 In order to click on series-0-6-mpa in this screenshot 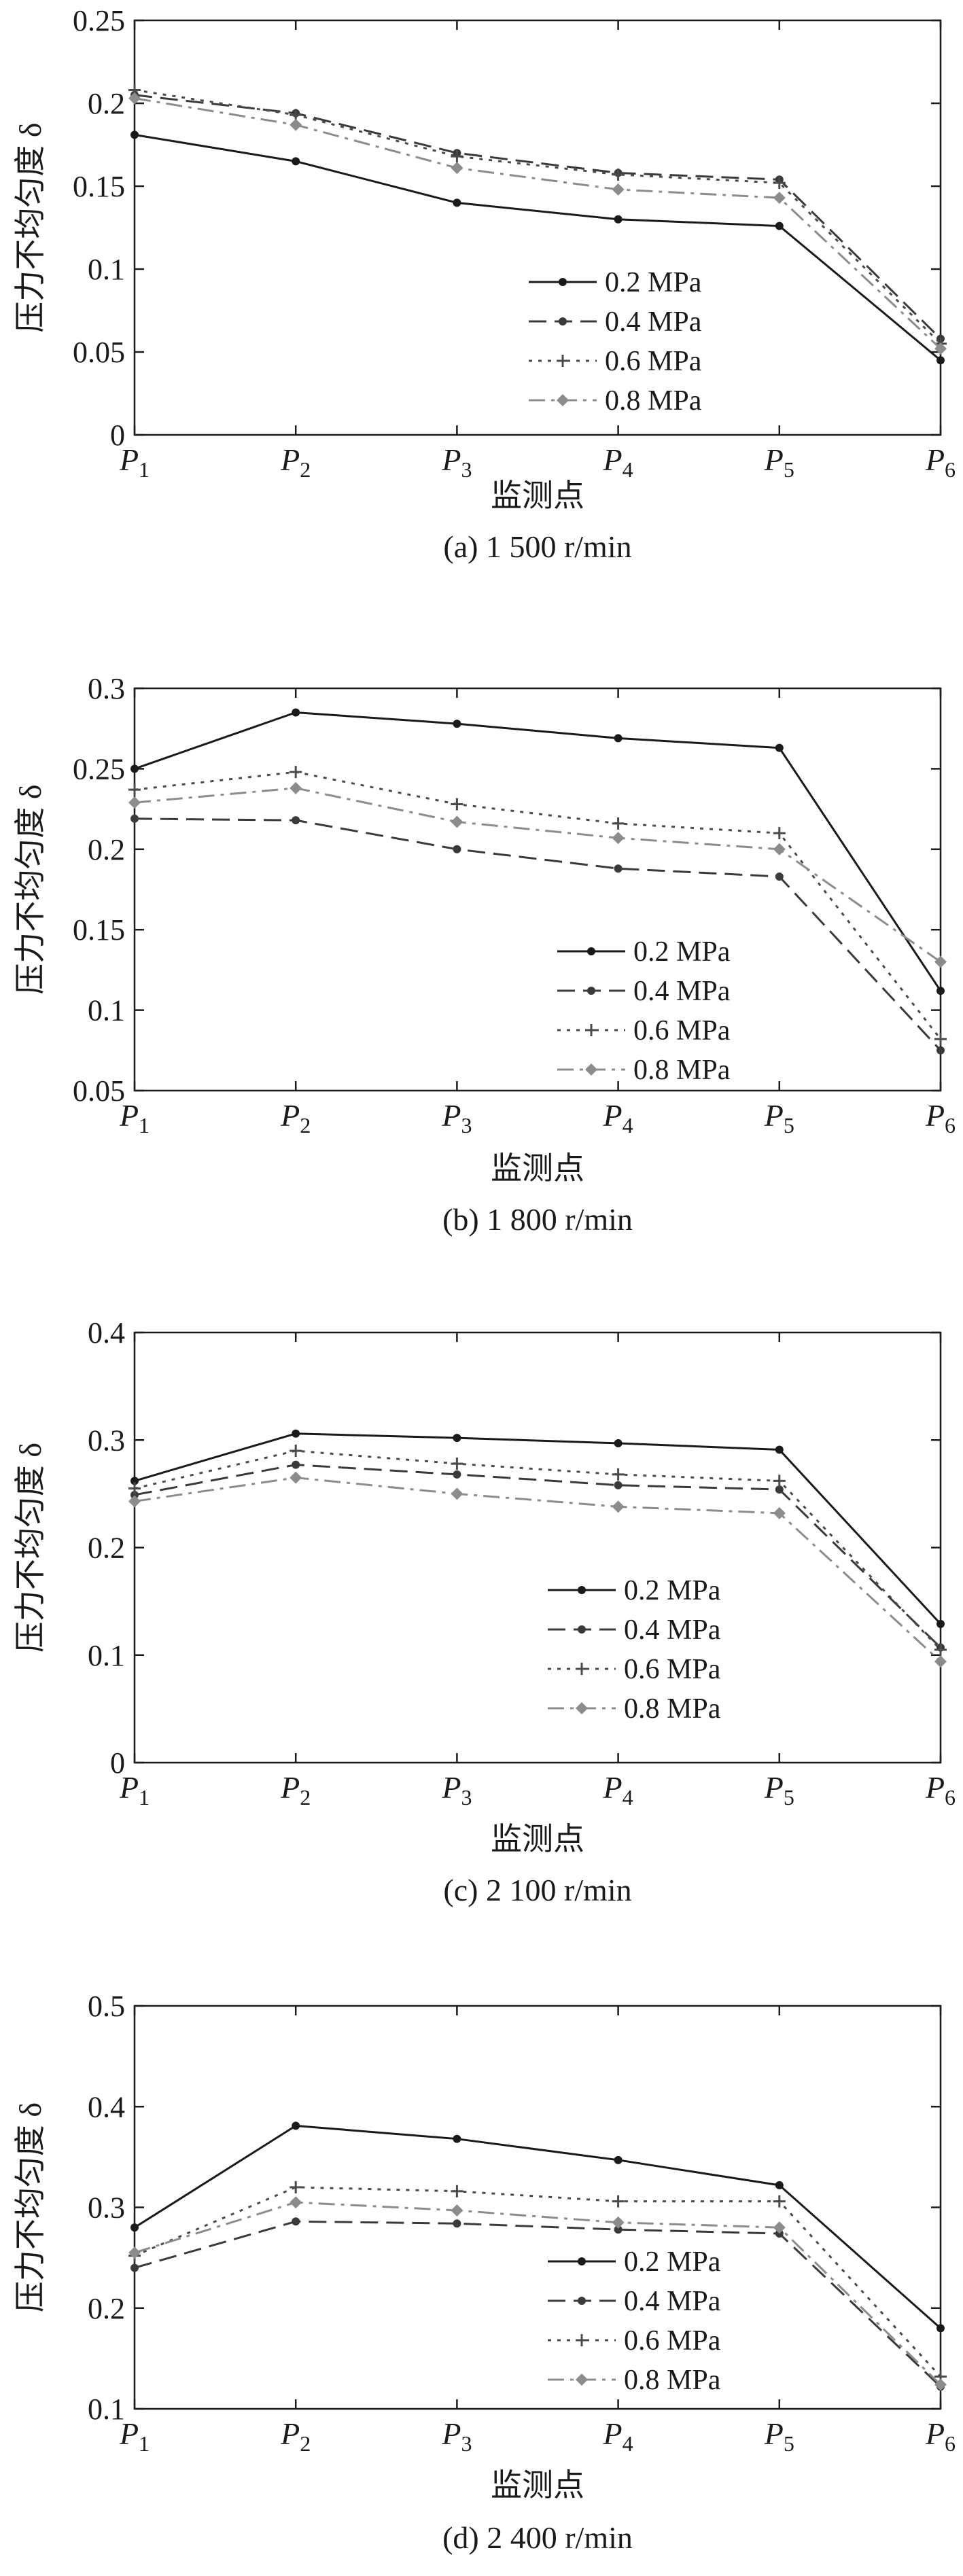, I will do `click(537, 217)`.